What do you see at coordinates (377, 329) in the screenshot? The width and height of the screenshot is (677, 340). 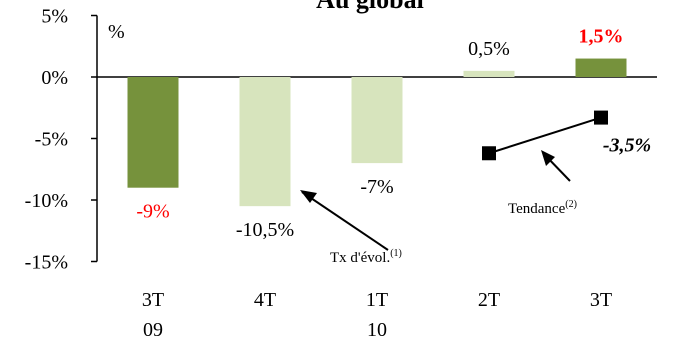 I see `x-tick-label-line2: 10` at bounding box center [377, 329].